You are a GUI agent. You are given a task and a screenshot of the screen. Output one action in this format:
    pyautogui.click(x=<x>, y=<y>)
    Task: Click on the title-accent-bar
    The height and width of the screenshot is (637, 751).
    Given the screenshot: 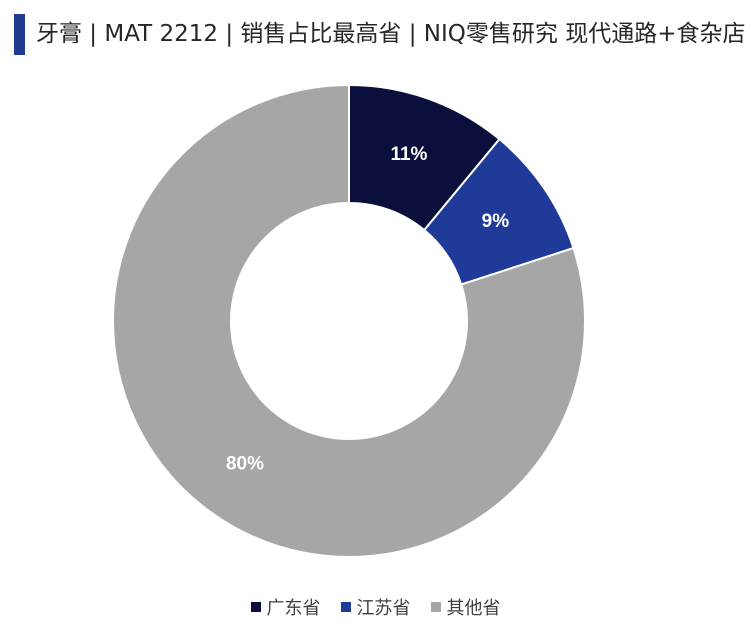 What is the action you would take?
    pyautogui.click(x=19, y=34)
    